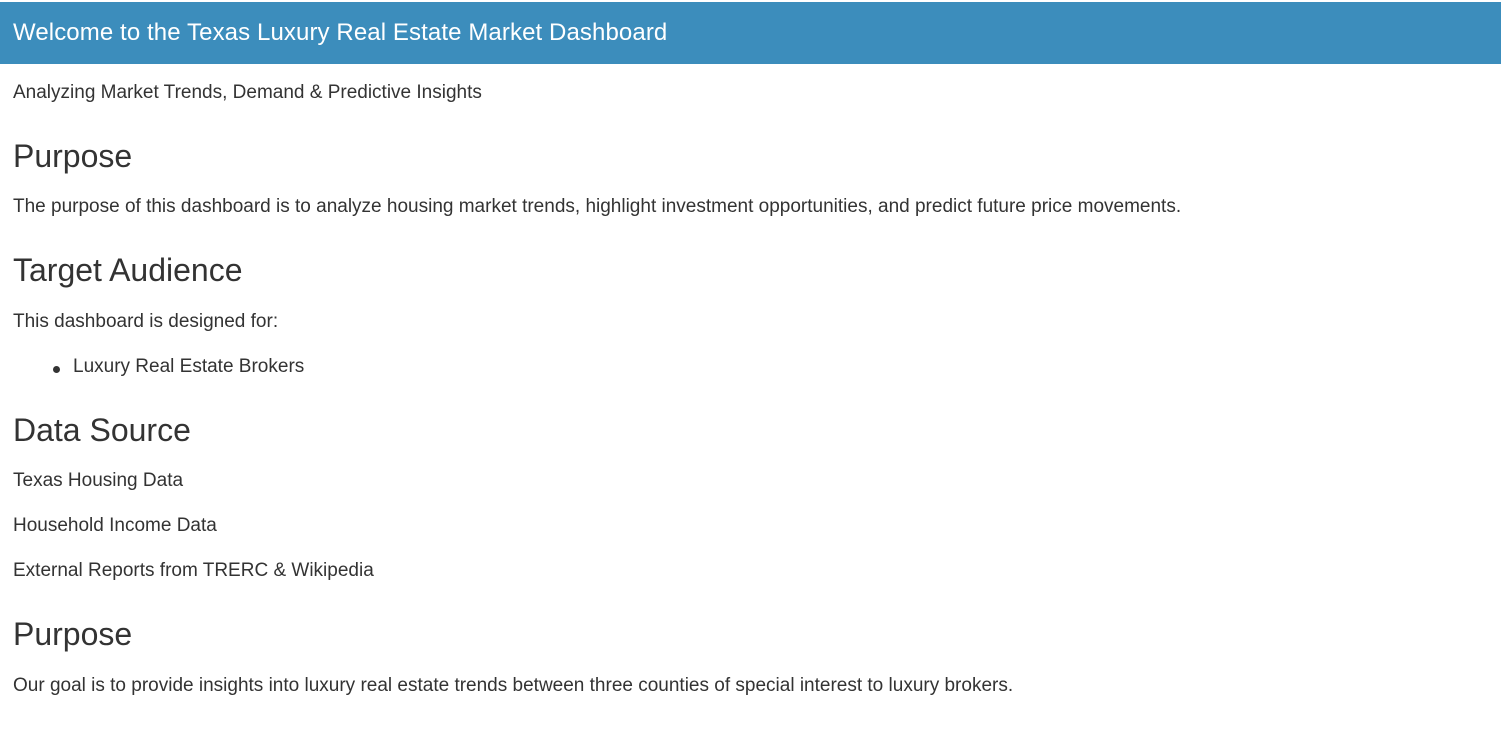 The height and width of the screenshot is (729, 1501). I want to click on list-item: Luxury Real Estate Brokers, so click(179, 367).